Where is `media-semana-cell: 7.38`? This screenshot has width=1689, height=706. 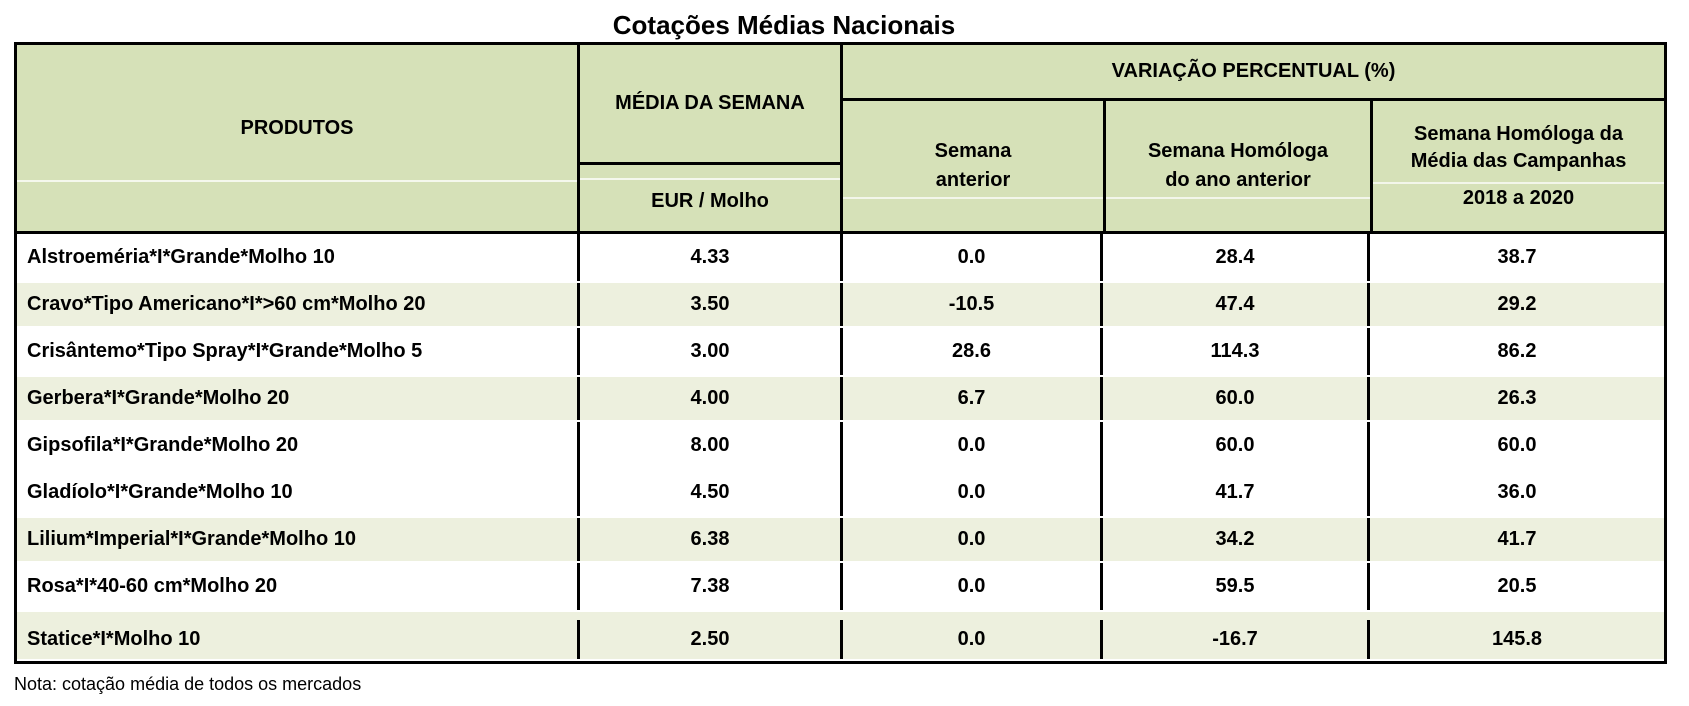 media-semana-cell: 7.38 is located at coordinates (708, 586).